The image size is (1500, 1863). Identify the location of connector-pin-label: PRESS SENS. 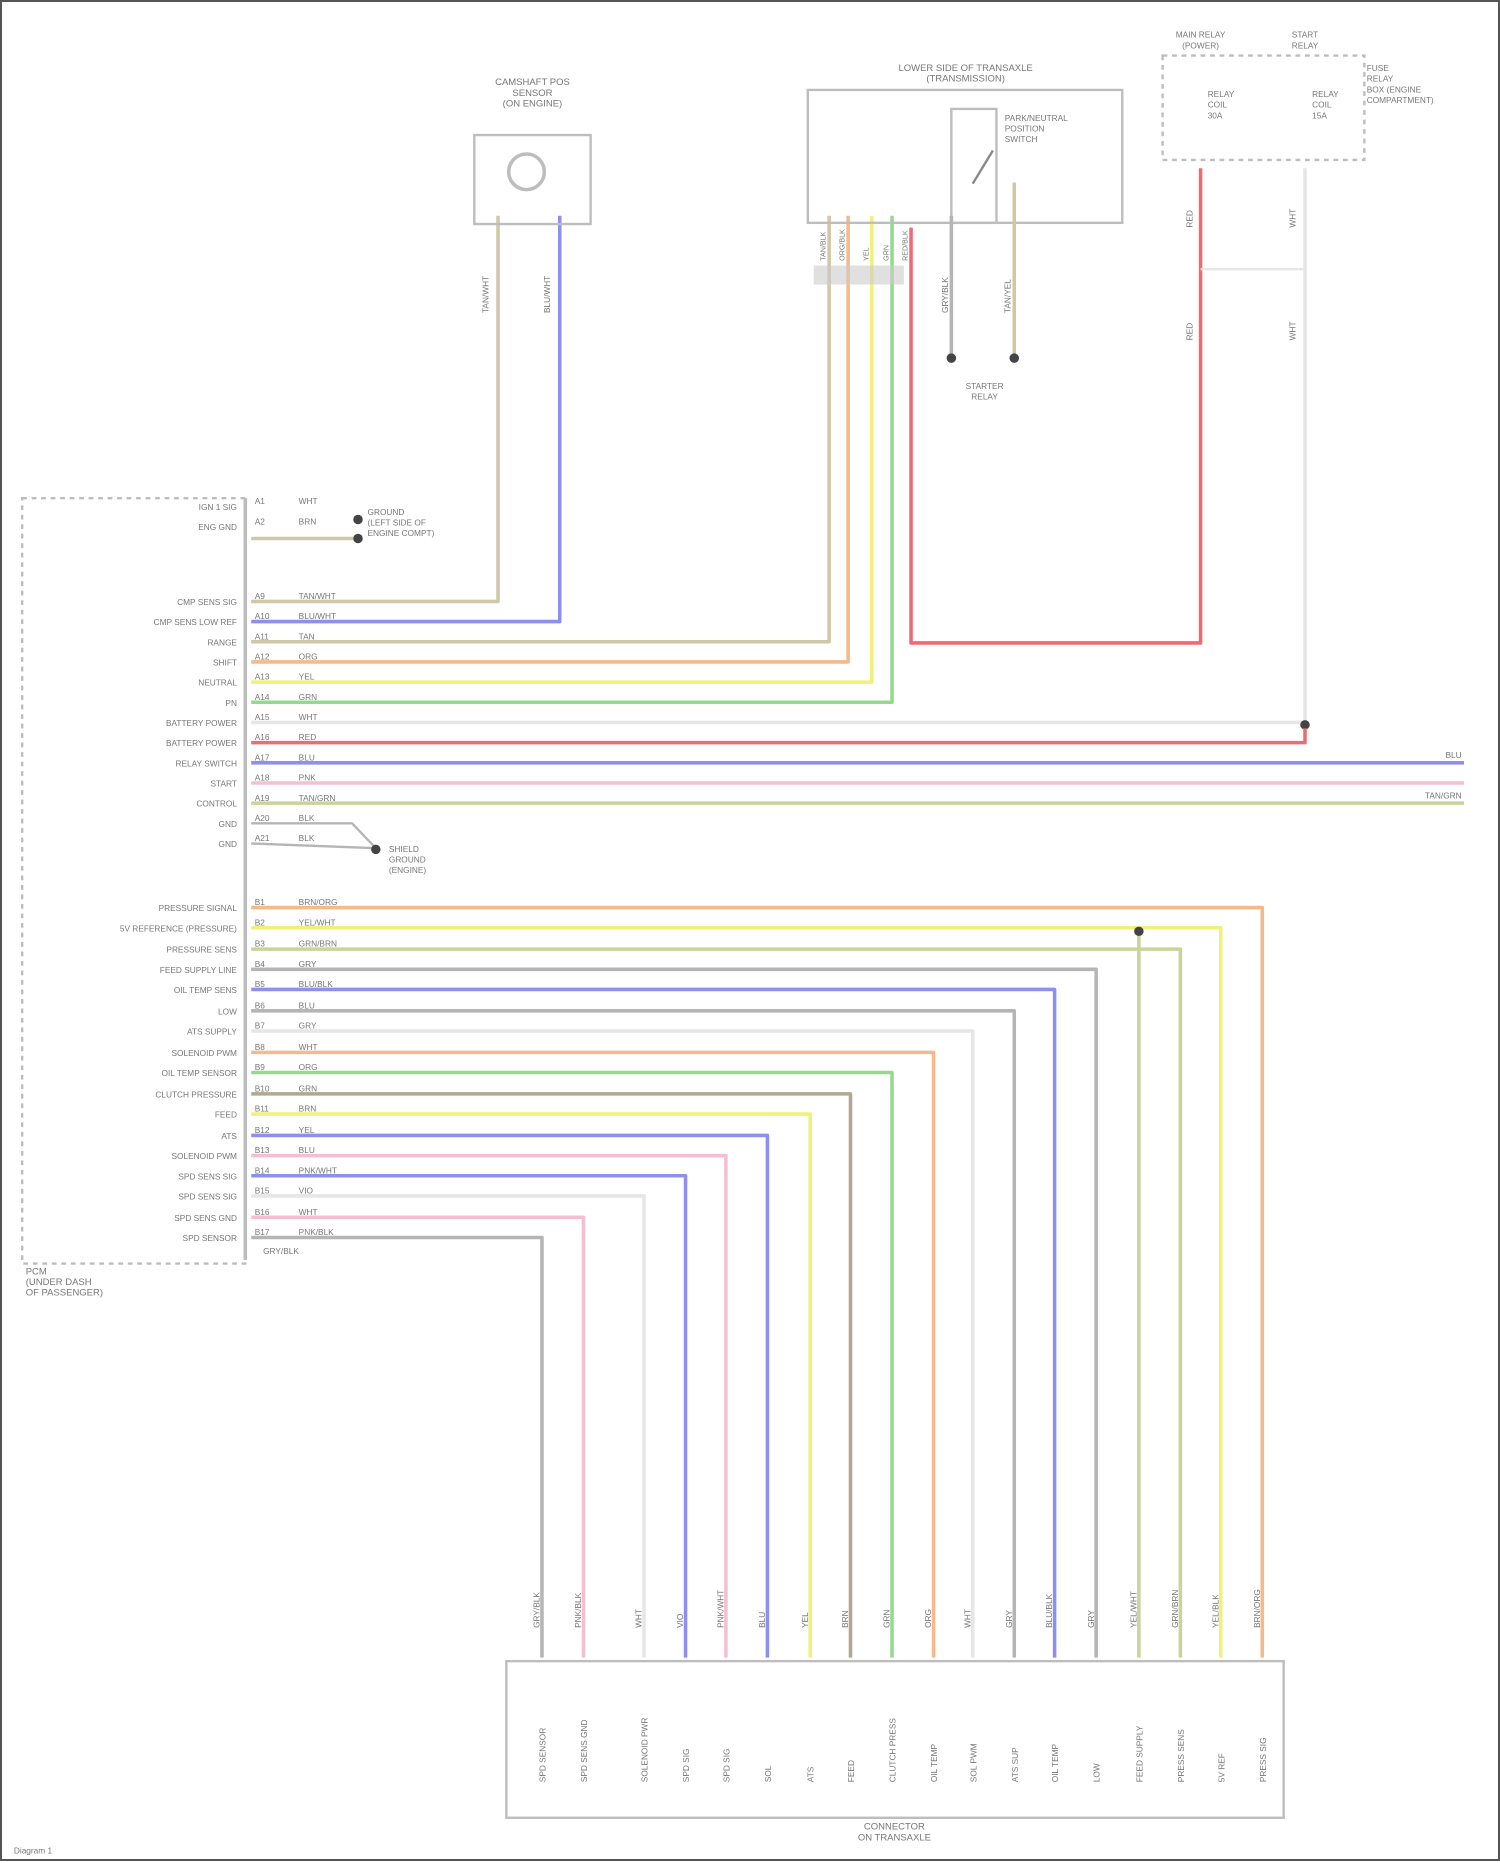
(1181, 1755).